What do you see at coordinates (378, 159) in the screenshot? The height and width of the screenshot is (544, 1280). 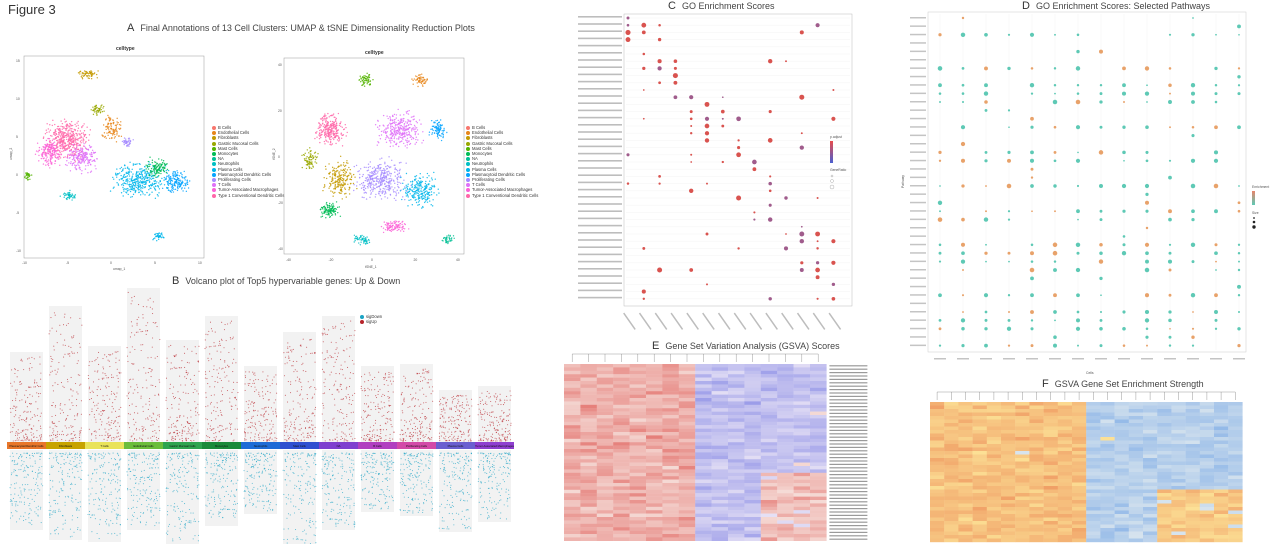 I see `tsne-clusters` at bounding box center [378, 159].